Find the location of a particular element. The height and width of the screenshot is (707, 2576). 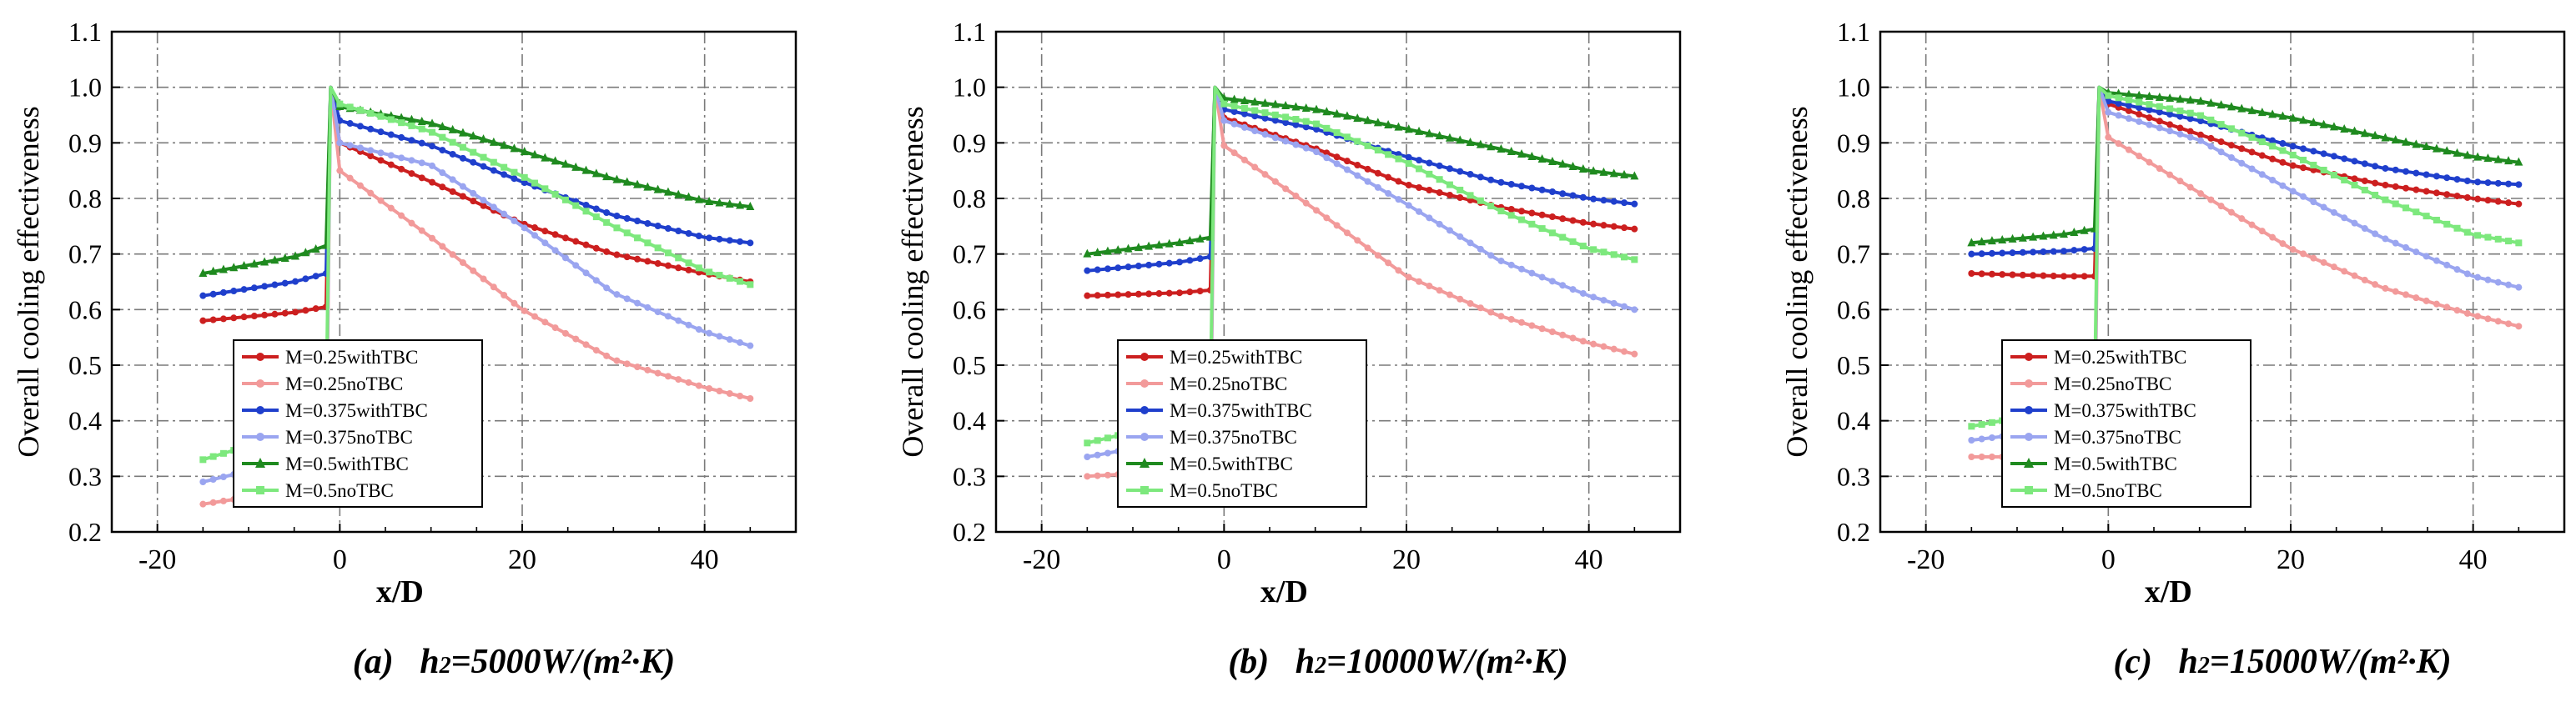

chart-c-legend-label-3: M=0.375noTBC is located at coordinates (2117, 437).